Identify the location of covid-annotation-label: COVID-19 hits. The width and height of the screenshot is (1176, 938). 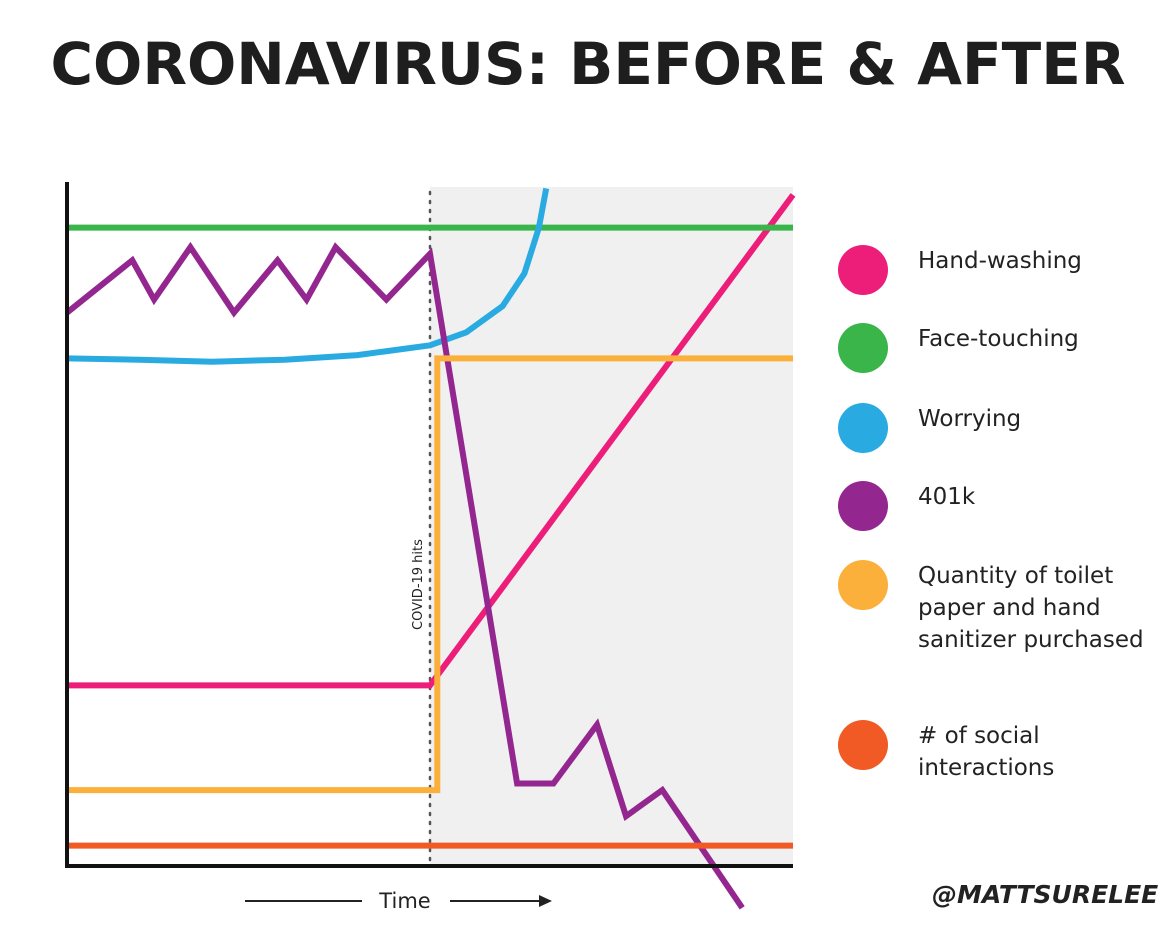
(418, 584).